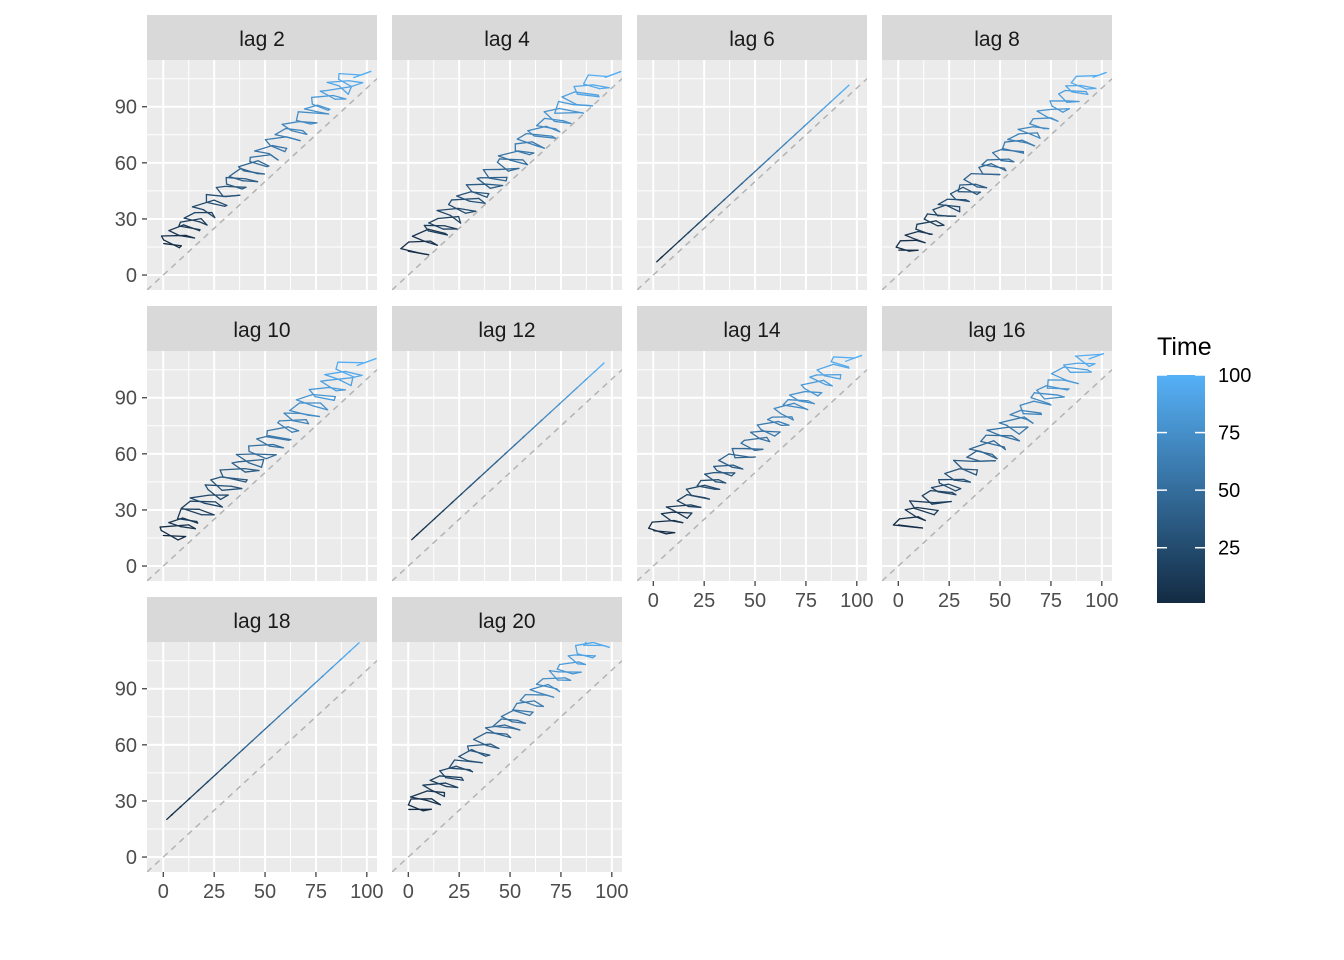 Image resolution: width=1344 pixels, height=960 pixels. What do you see at coordinates (126, 164) in the screenshot?
I see `y-tick-label: 60` at bounding box center [126, 164].